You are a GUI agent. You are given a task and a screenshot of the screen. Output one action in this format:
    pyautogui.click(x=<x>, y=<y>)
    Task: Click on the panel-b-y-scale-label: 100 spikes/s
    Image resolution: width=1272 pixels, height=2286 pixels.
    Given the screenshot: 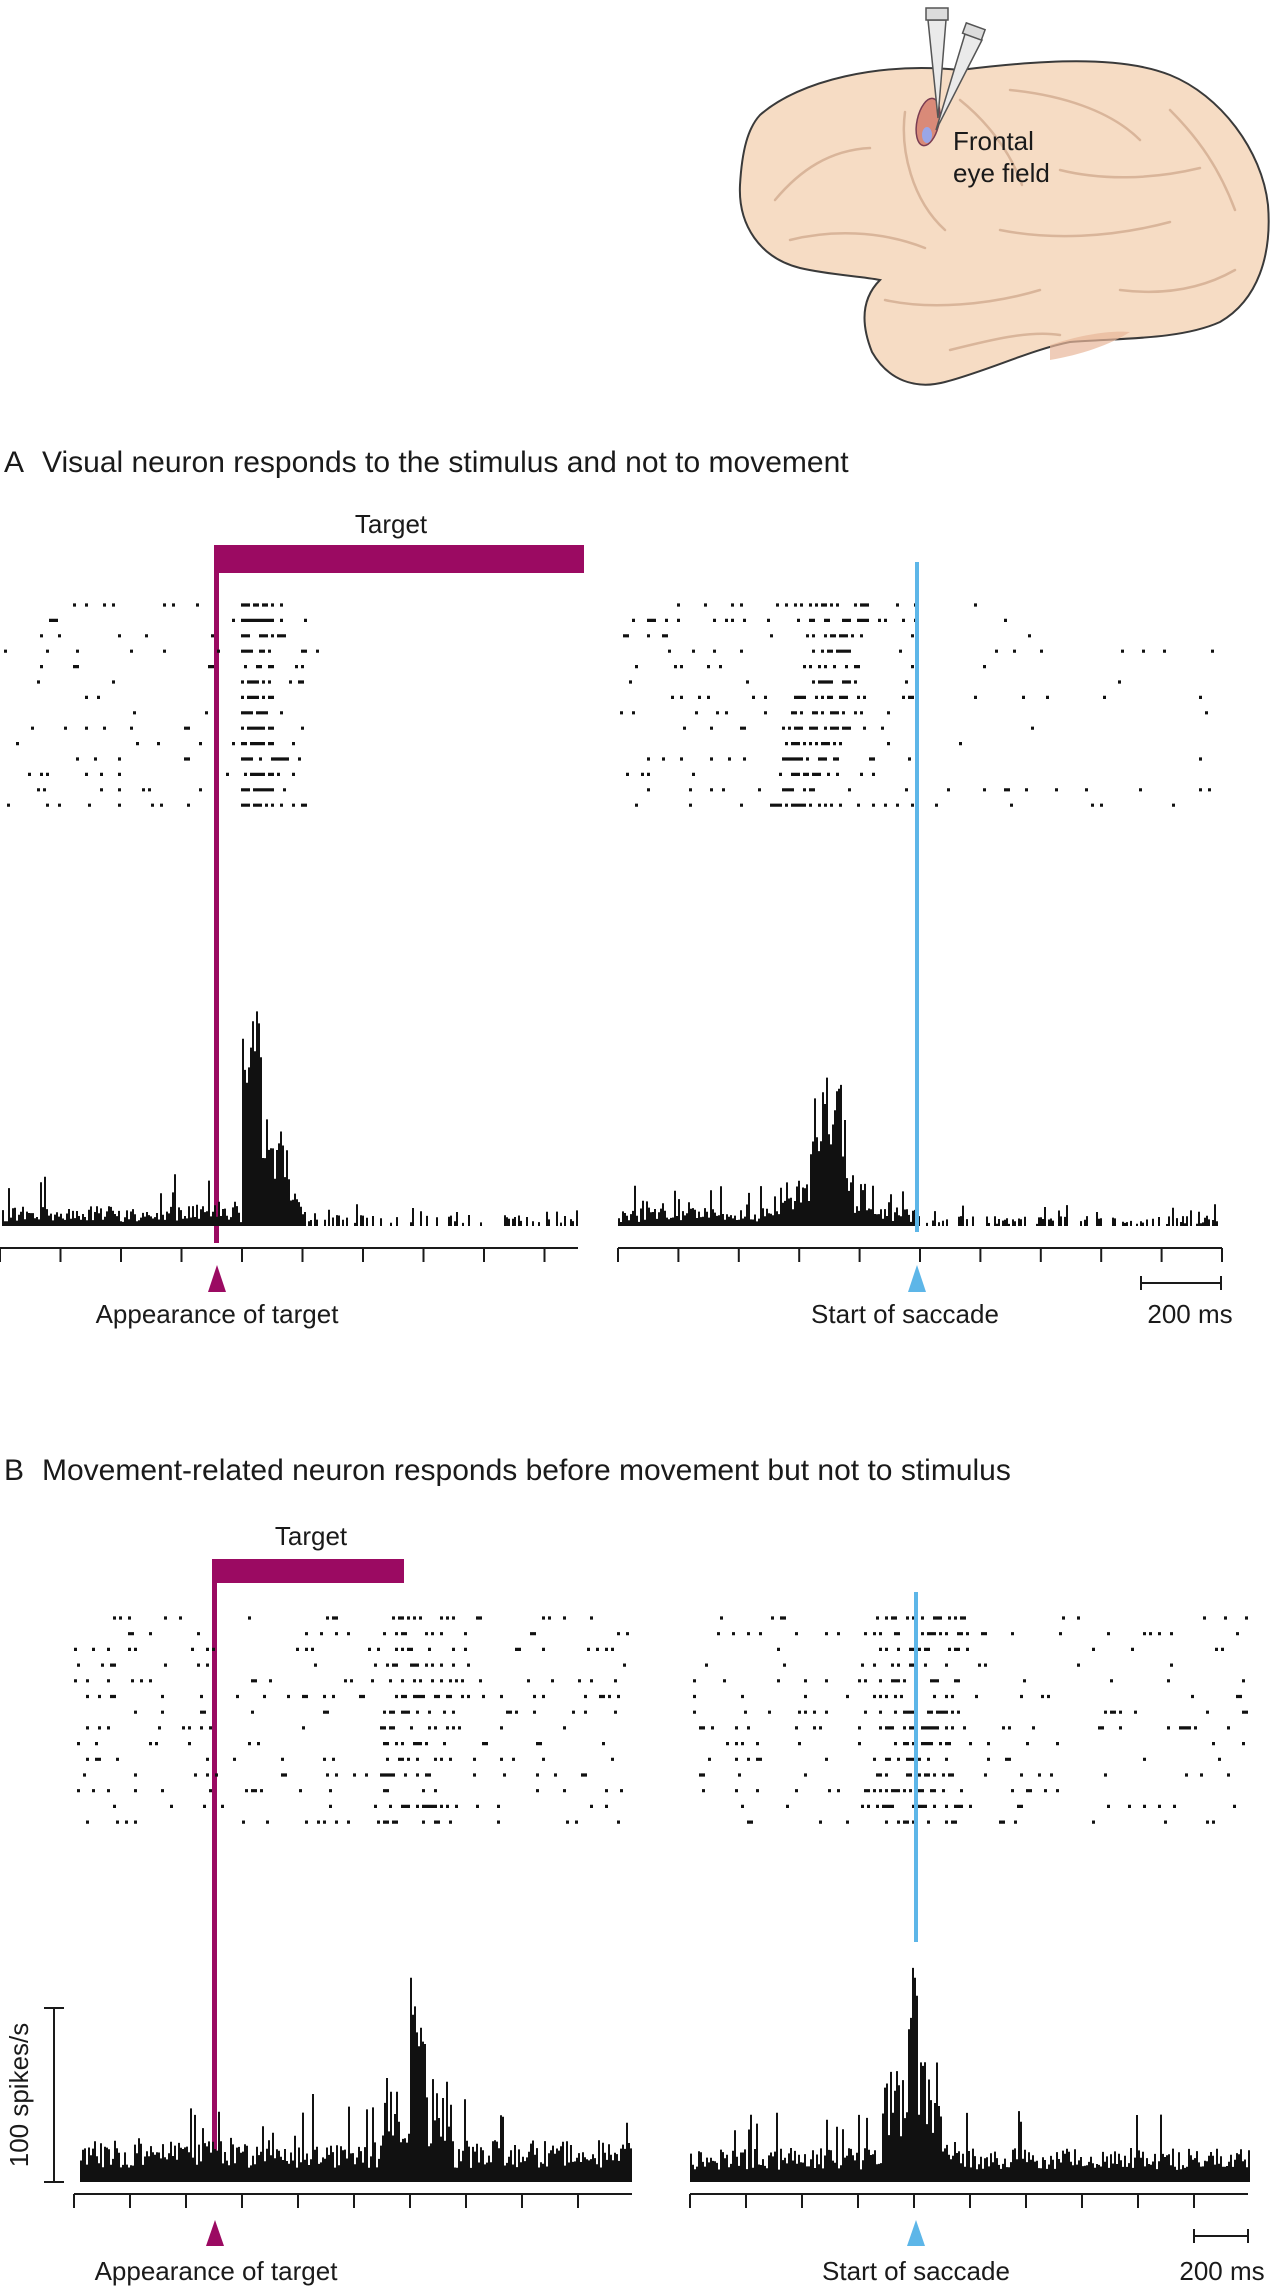 What is the action you would take?
    pyautogui.click(x=19, y=2095)
    